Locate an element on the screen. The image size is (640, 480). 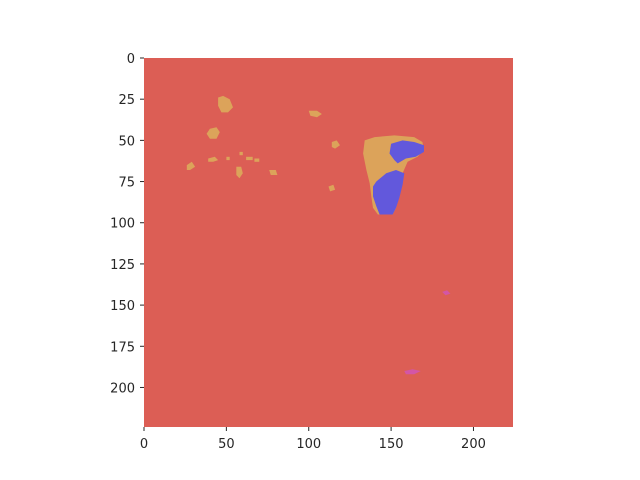
y-tick-label: 0 is located at coordinates (131, 59).